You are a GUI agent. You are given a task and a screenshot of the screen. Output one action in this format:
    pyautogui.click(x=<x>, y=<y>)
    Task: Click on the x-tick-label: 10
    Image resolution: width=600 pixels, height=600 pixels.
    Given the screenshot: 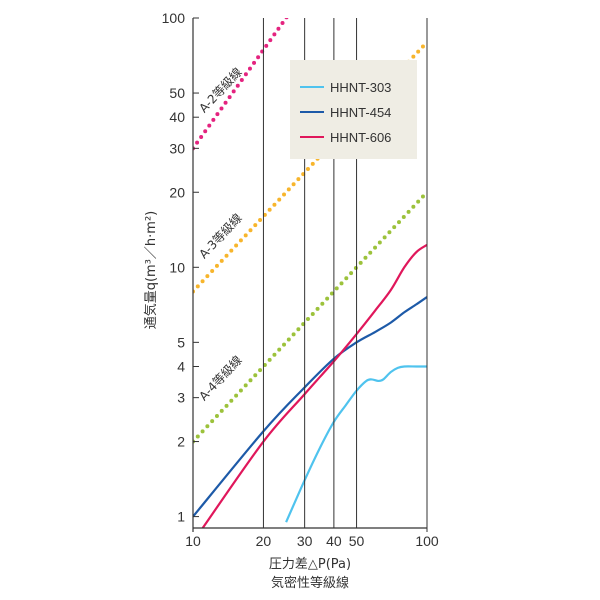 What is the action you would take?
    pyautogui.click(x=193, y=541)
    